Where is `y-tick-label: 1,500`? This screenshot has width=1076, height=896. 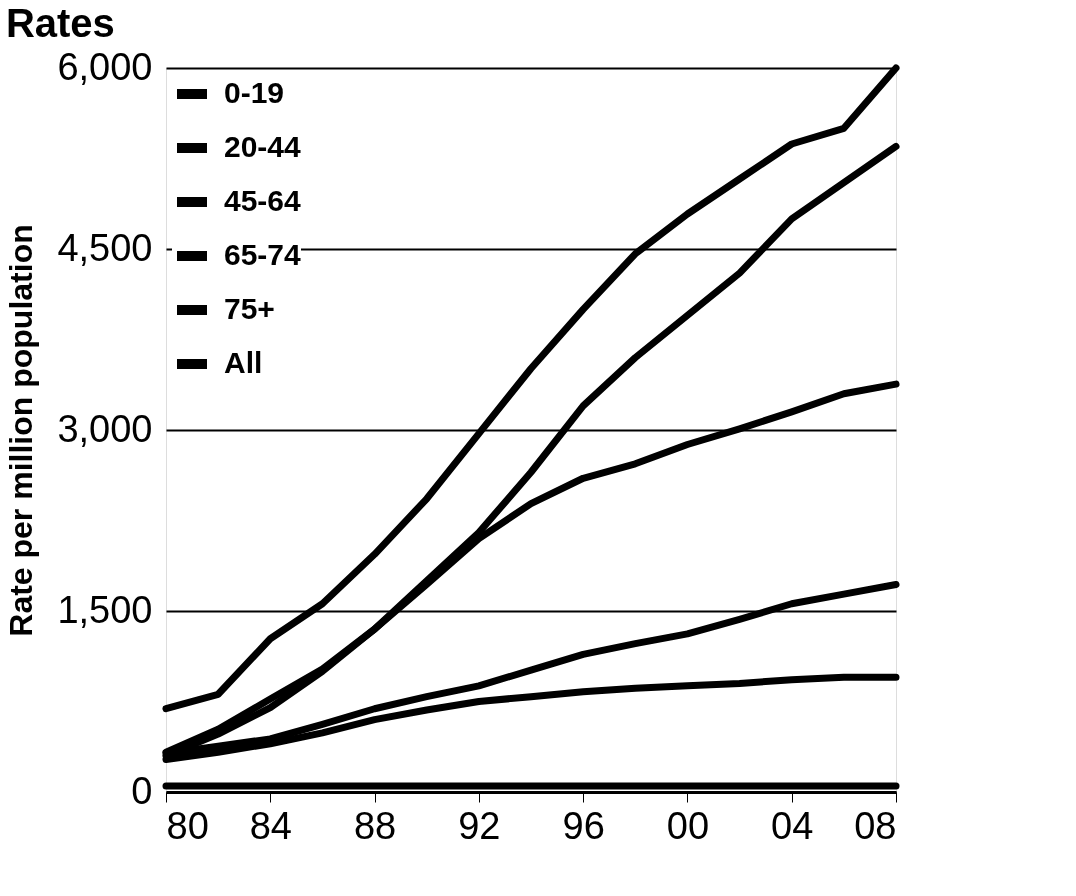
y-tick-label: 1,500 is located at coordinates (105, 609).